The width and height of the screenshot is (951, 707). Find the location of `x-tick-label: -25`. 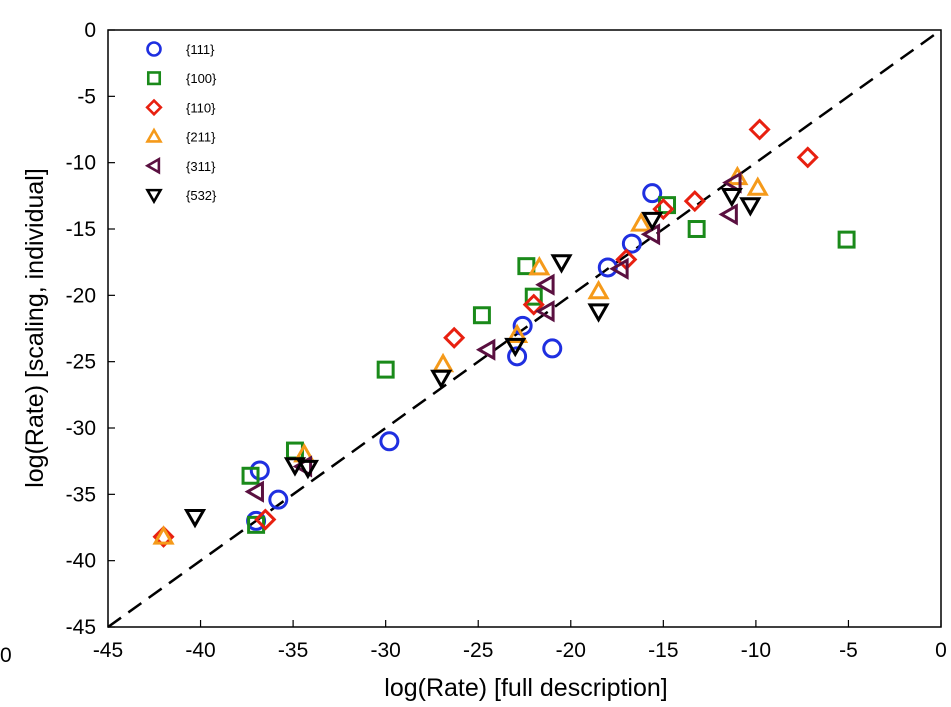

x-tick-label: -25 is located at coordinates (478, 650).